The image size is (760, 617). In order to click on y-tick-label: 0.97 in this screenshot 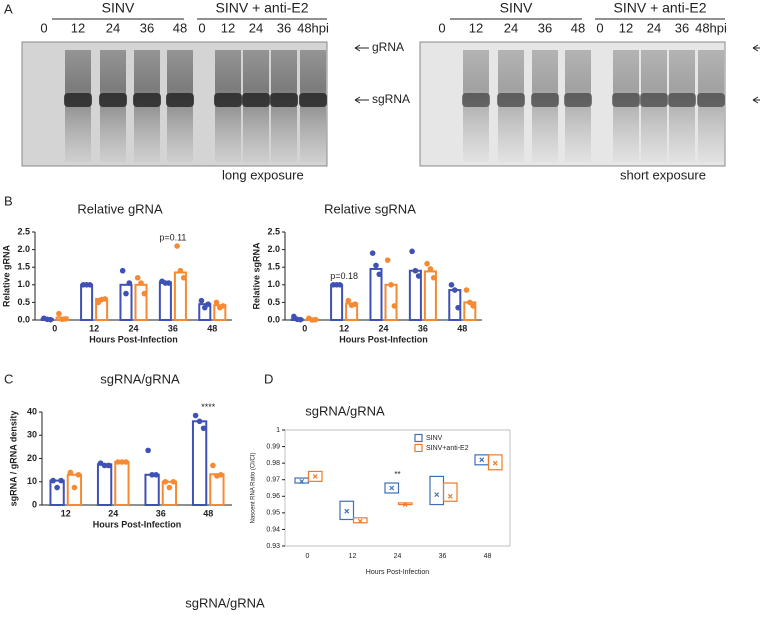, I will do `click(273, 480)`.